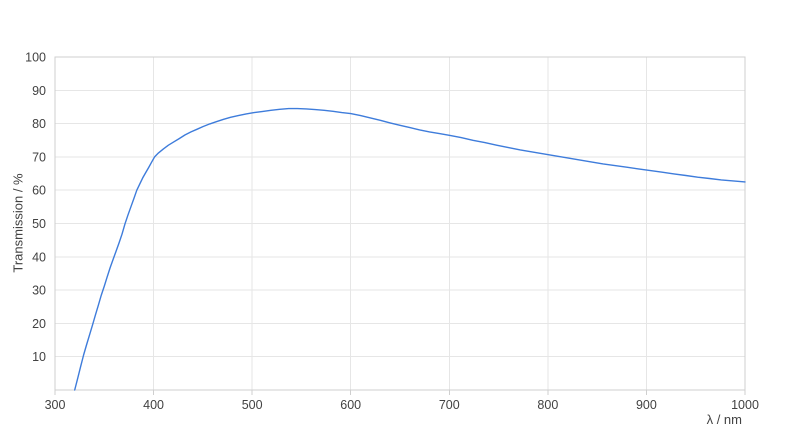 This screenshot has height=446, width=800. Describe the element at coordinates (745, 405) in the screenshot. I see `x-tick-label: 1000` at that location.